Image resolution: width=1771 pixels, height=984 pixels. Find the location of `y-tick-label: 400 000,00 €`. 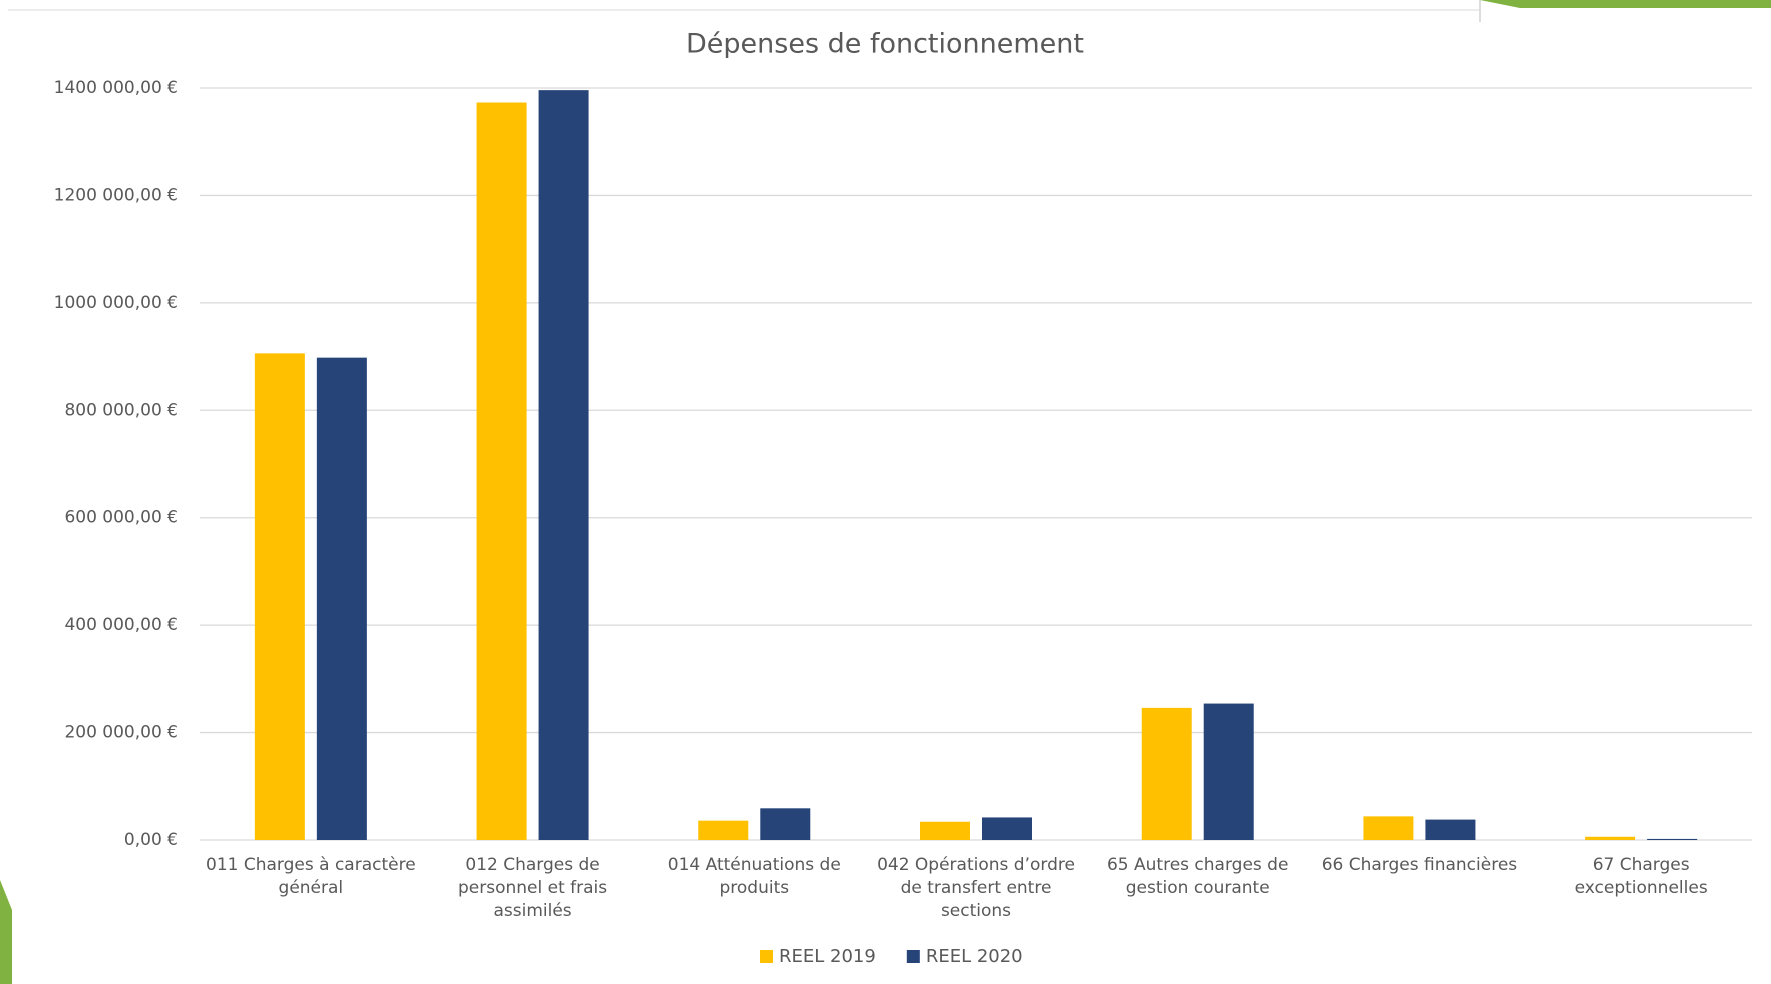

y-tick-label: 400 000,00 € is located at coordinates (121, 625).